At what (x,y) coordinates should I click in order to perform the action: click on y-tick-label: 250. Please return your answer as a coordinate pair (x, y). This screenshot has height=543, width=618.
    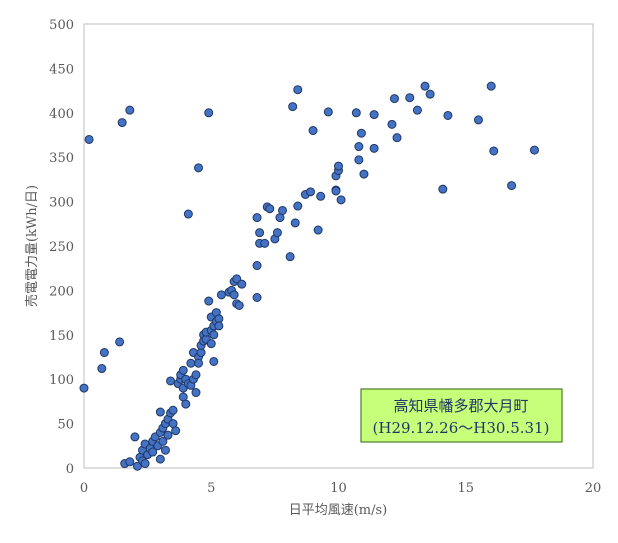
    Looking at the image, I should click on (61, 247).